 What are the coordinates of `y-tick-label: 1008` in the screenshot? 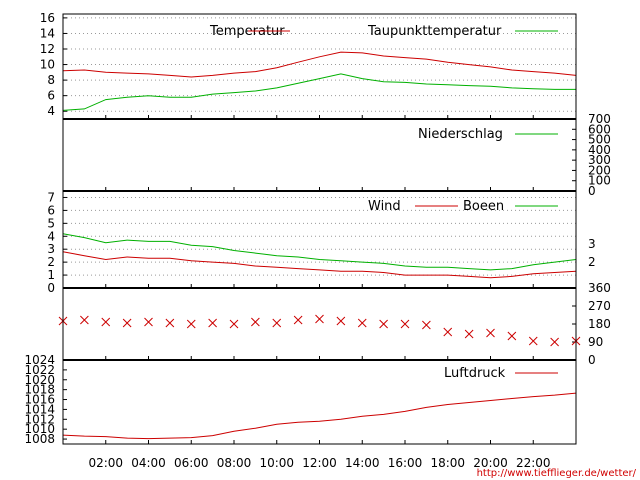 It's located at (39, 439).